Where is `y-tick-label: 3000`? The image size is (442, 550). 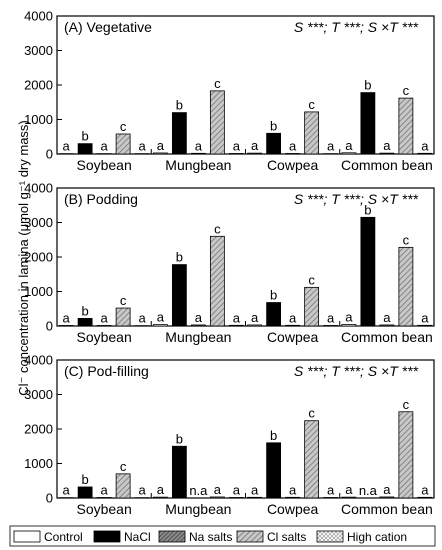 y-tick-label: 3000 is located at coordinates (38, 222).